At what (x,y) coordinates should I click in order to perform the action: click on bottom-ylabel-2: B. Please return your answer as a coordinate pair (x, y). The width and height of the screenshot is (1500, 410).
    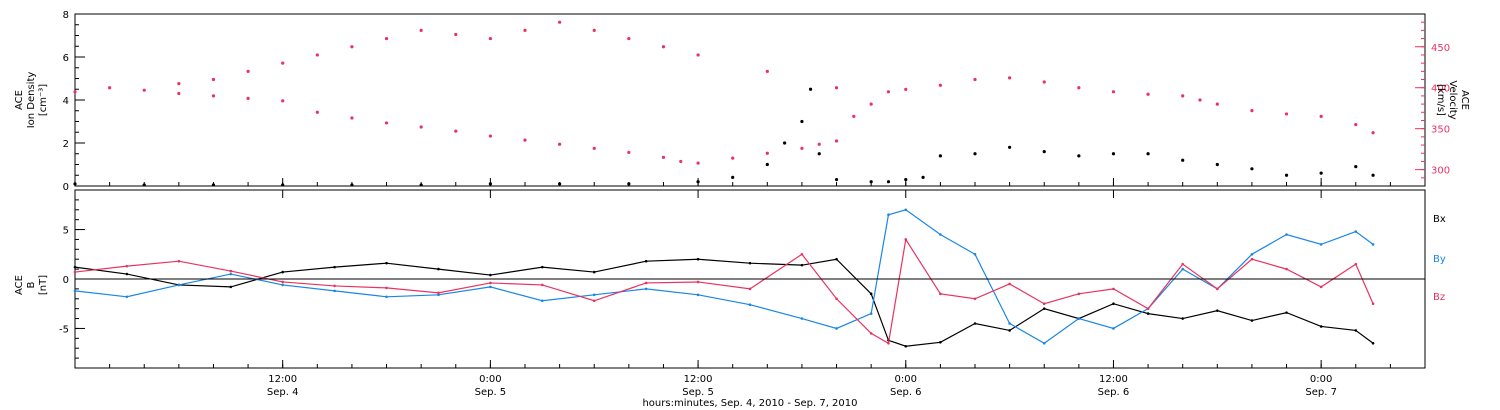
    Looking at the image, I should click on (31, 284).